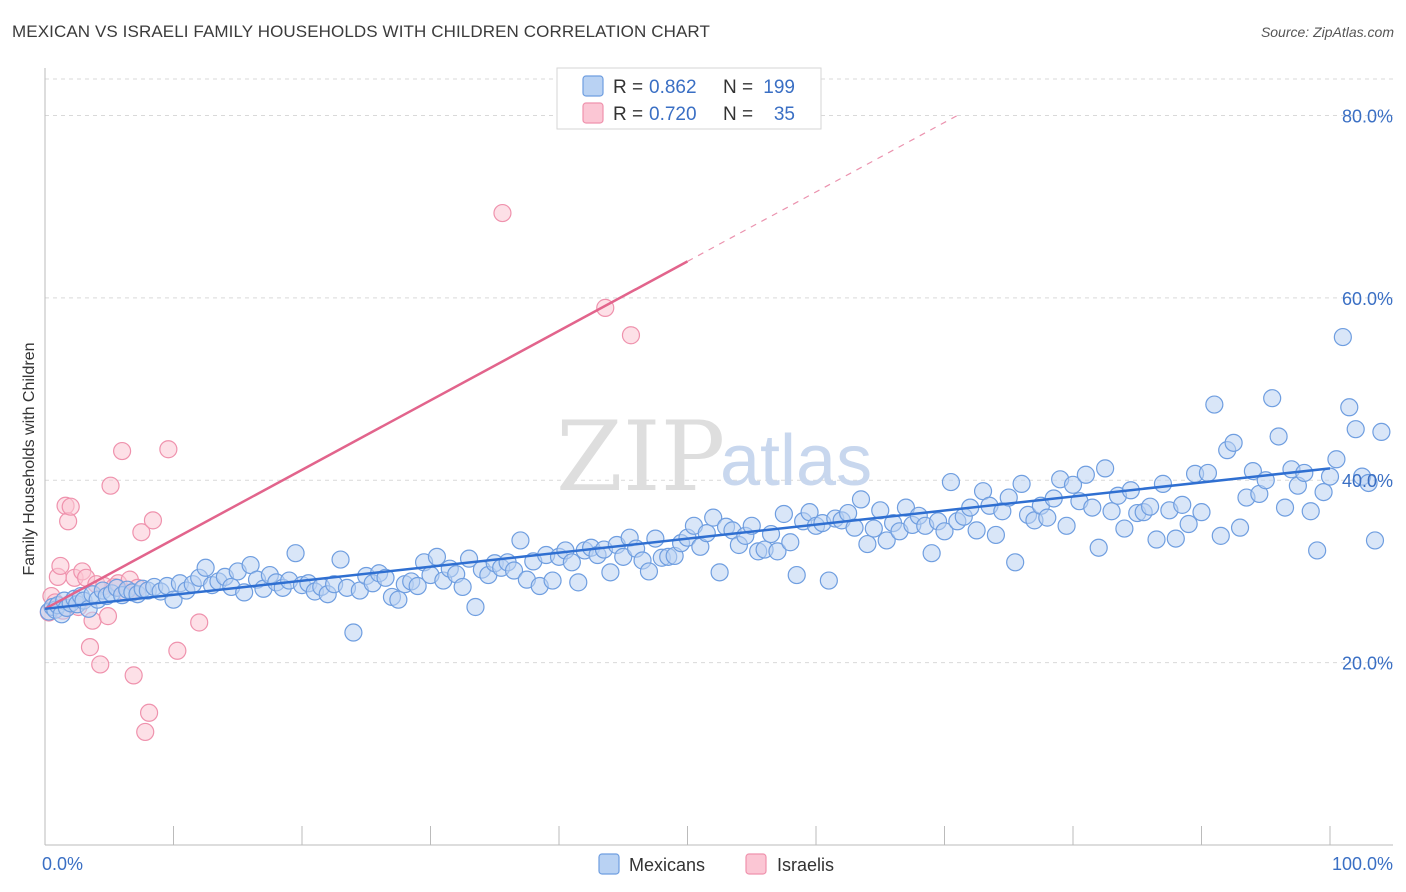 Image resolution: width=1406 pixels, height=892 pixels. What do you see at coordinates (756, 864) in the screenshot?
I see `legend-israelis-swatch` at bounding box center [756, 864].